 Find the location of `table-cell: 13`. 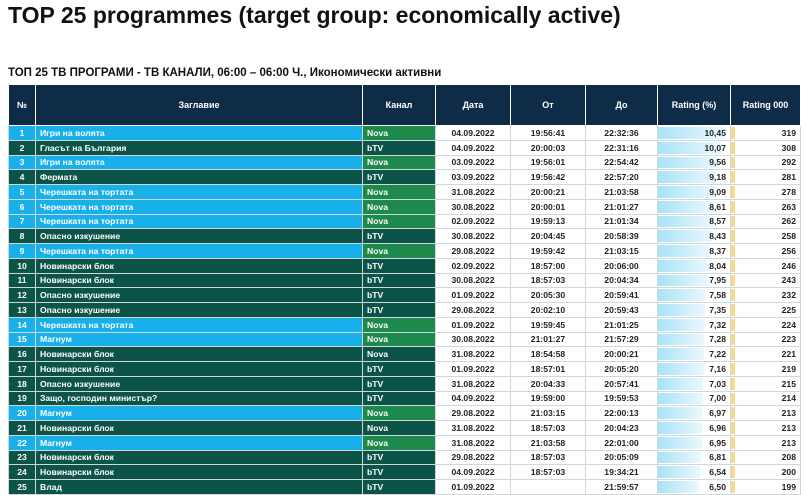

table-cell: 13 is located at coordinates (22, 310).